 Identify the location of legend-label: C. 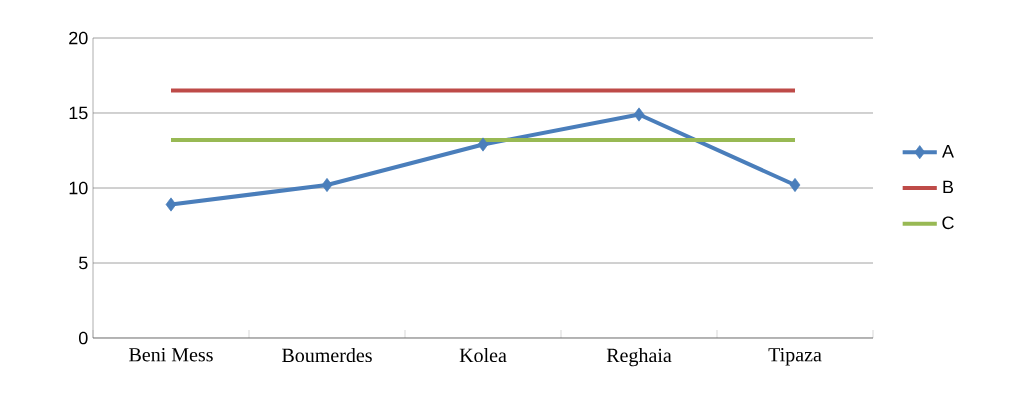
(948, 223).